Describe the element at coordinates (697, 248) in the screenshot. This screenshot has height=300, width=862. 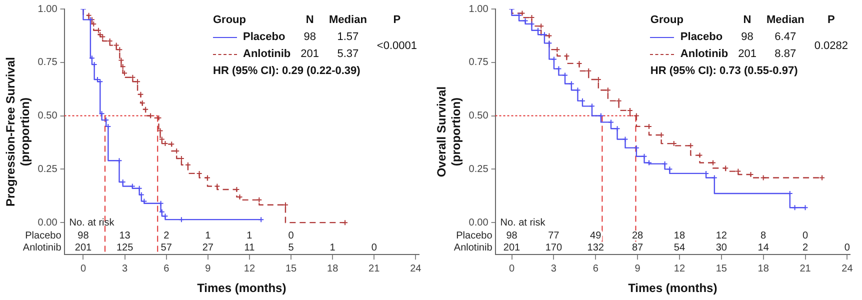
I see `text: 170 132 87 54 30 14 2 0` at that location.